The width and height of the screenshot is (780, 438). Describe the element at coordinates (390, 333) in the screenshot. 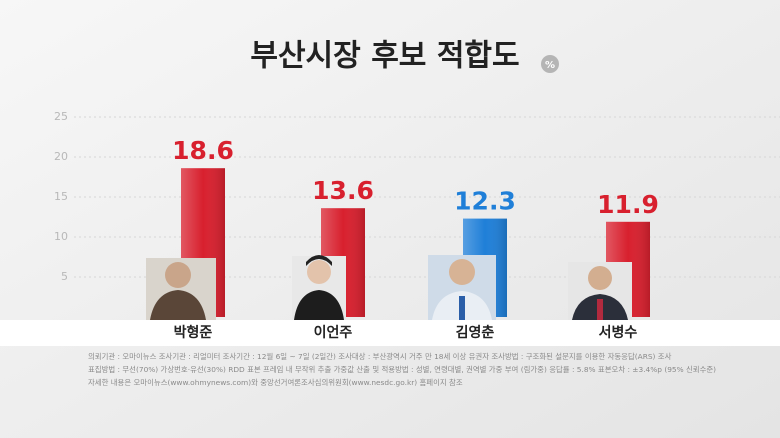

I see `category-strip` at that location.